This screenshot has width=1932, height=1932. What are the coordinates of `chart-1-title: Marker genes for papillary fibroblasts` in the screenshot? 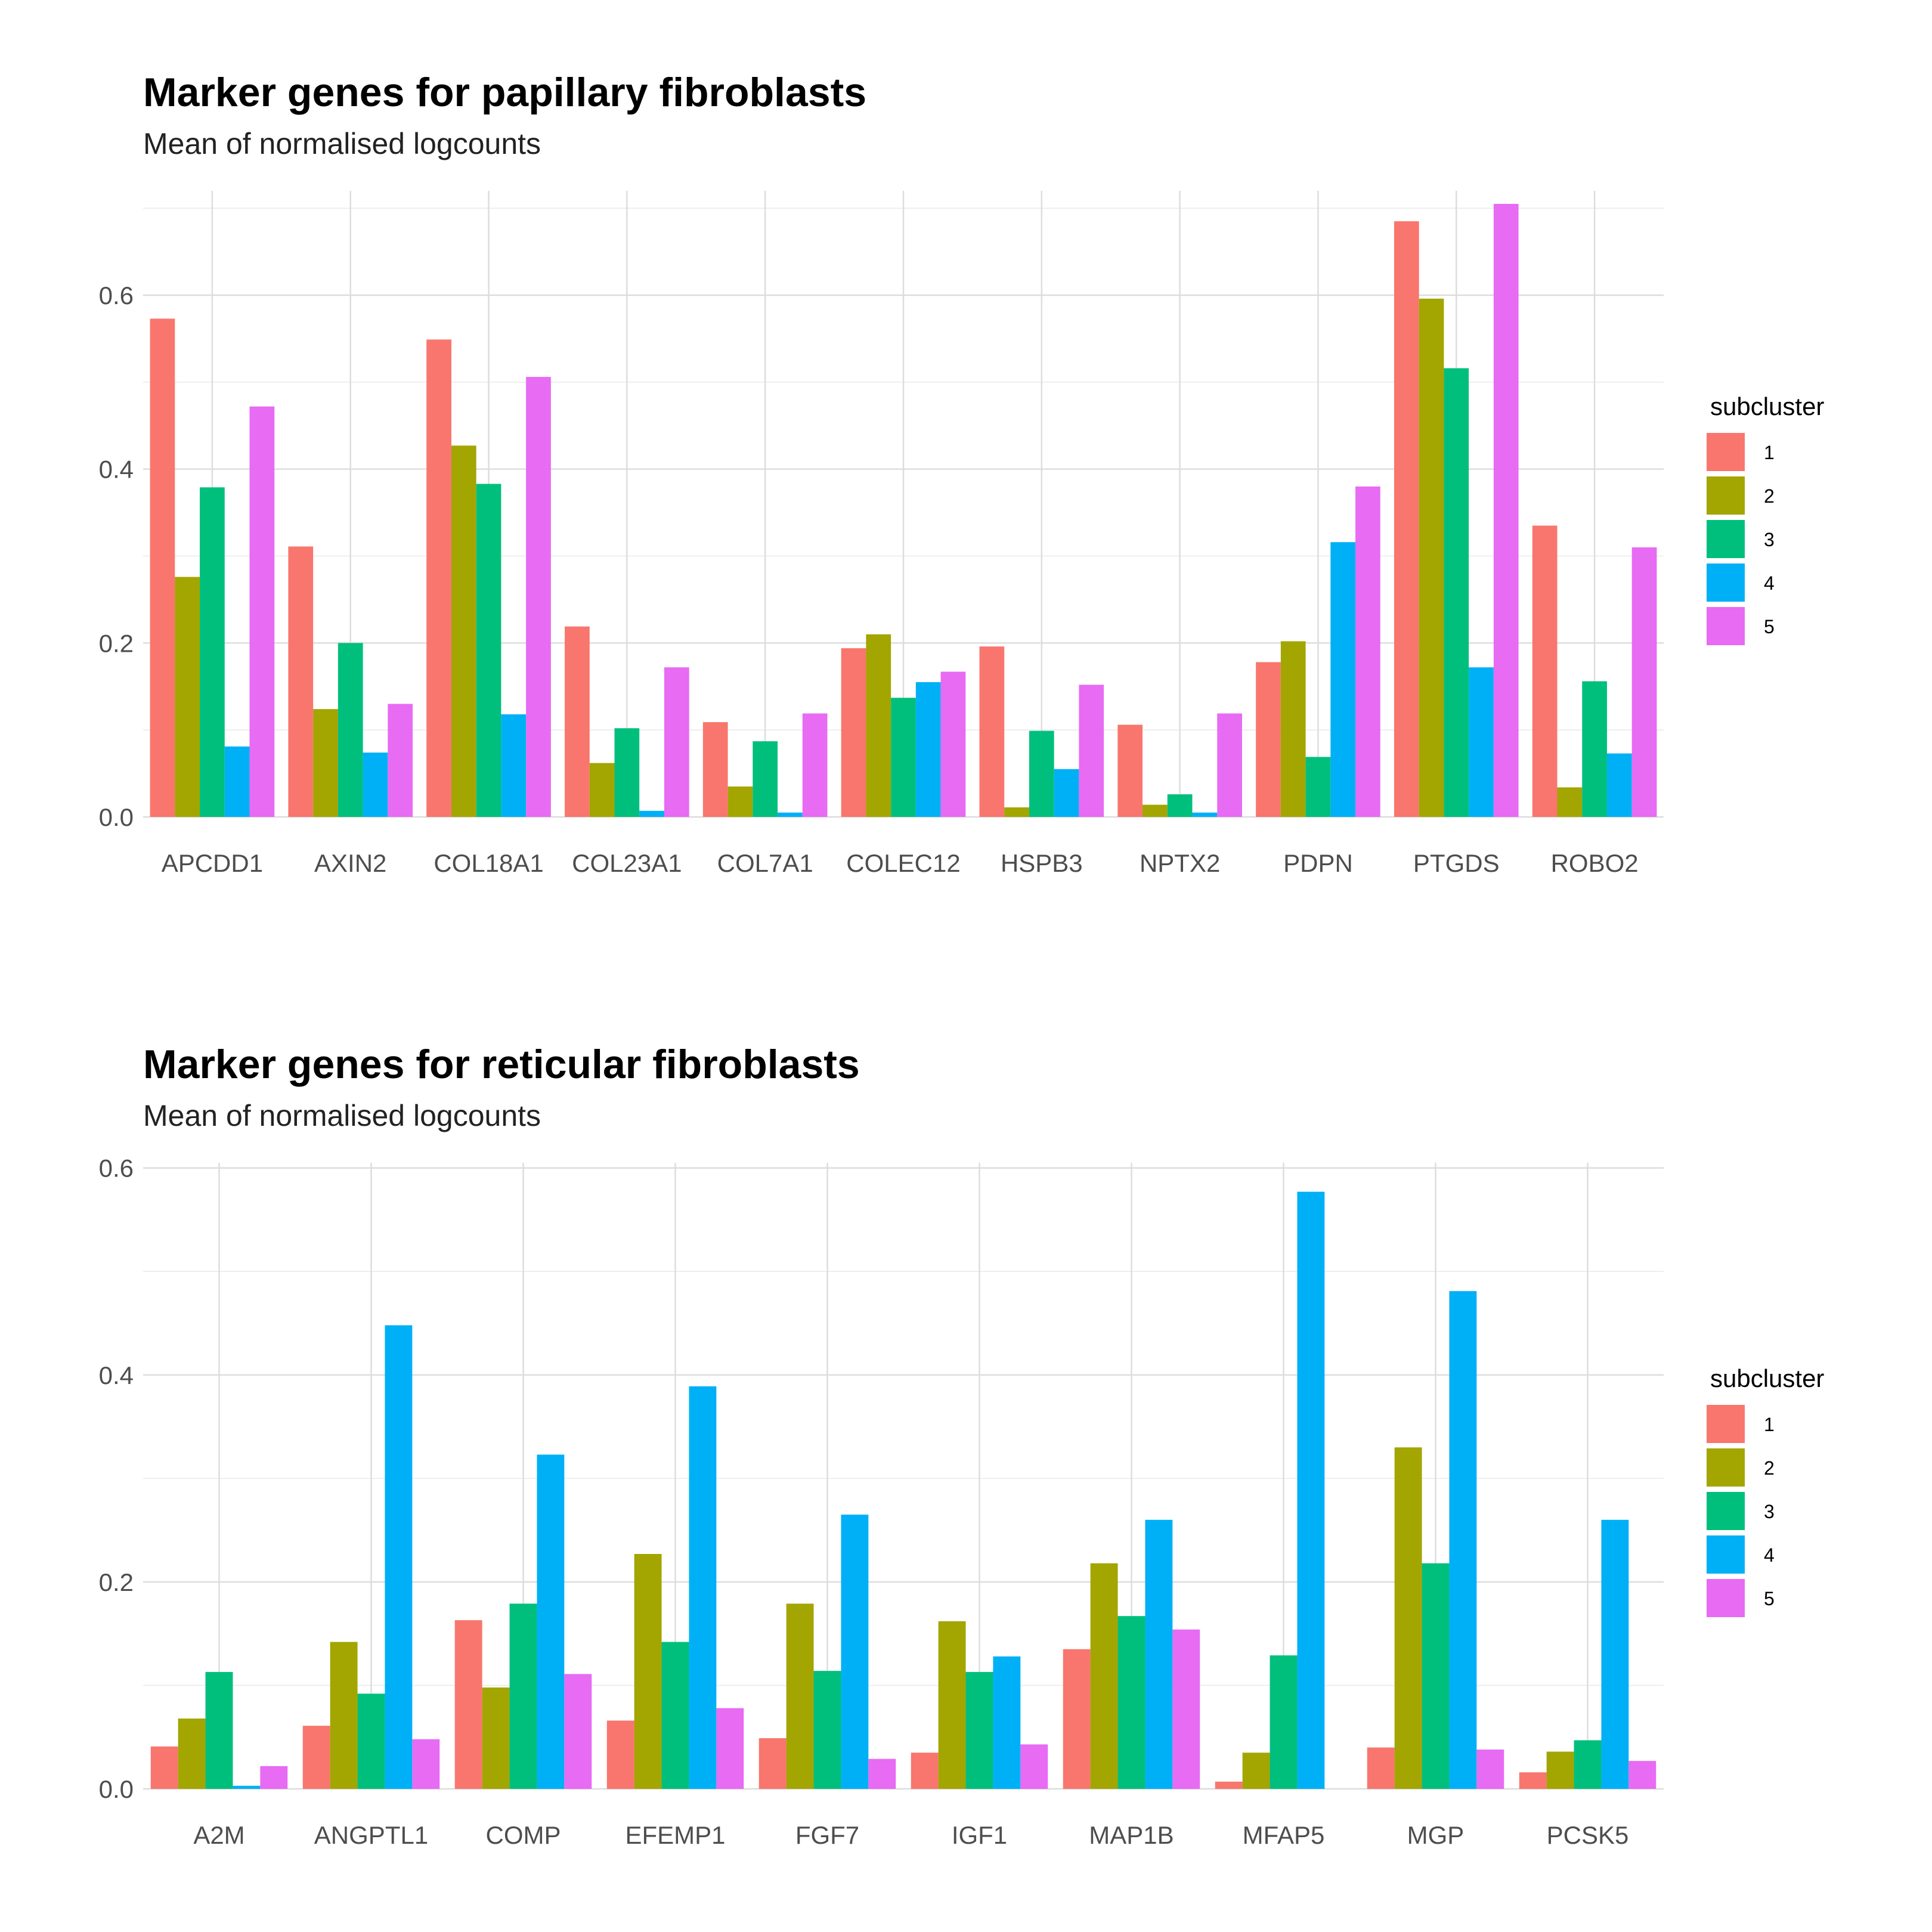 It's located at (504, 93).